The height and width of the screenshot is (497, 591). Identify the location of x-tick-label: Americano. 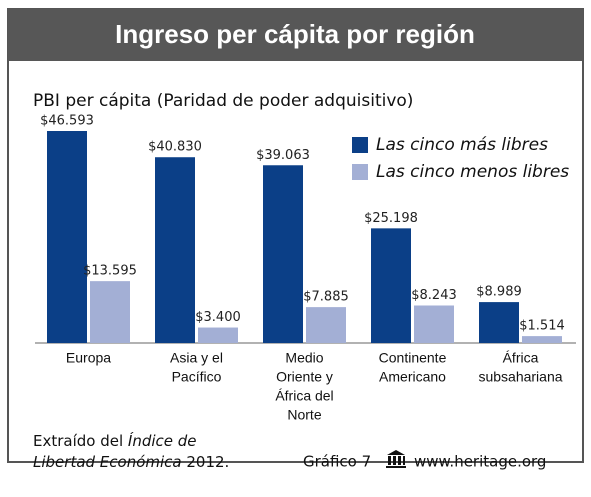
(412, 377).